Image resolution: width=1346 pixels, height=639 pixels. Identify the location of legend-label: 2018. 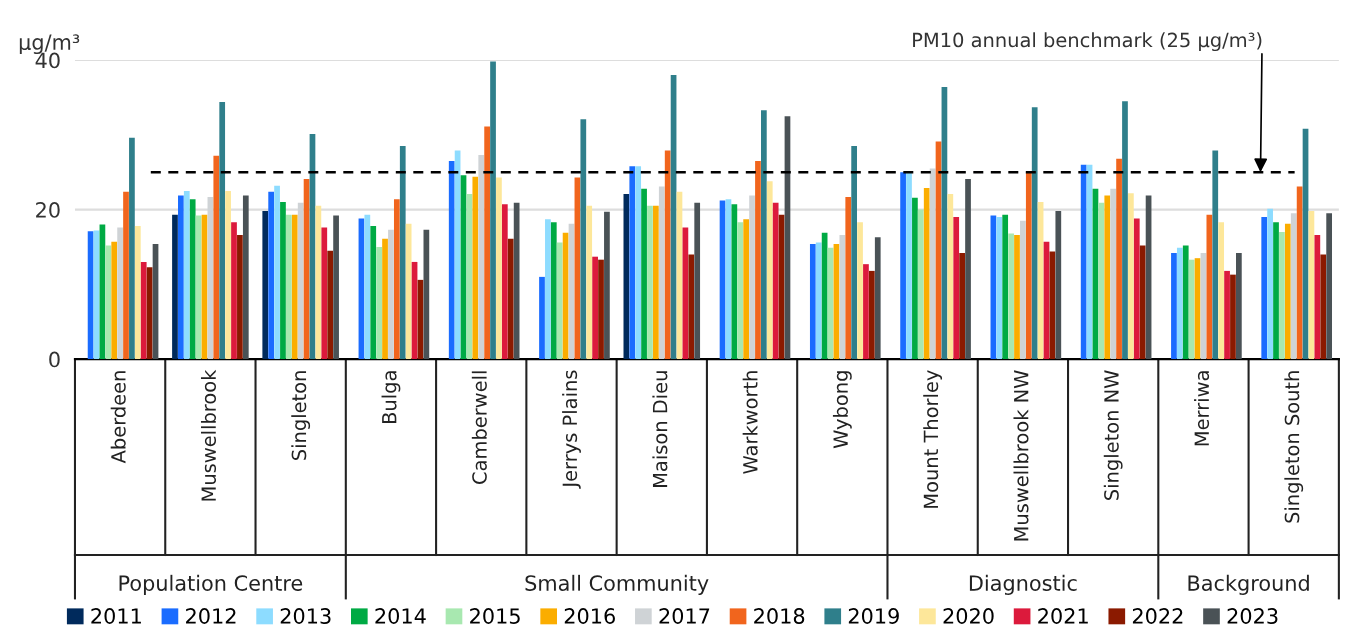
(779, 616).